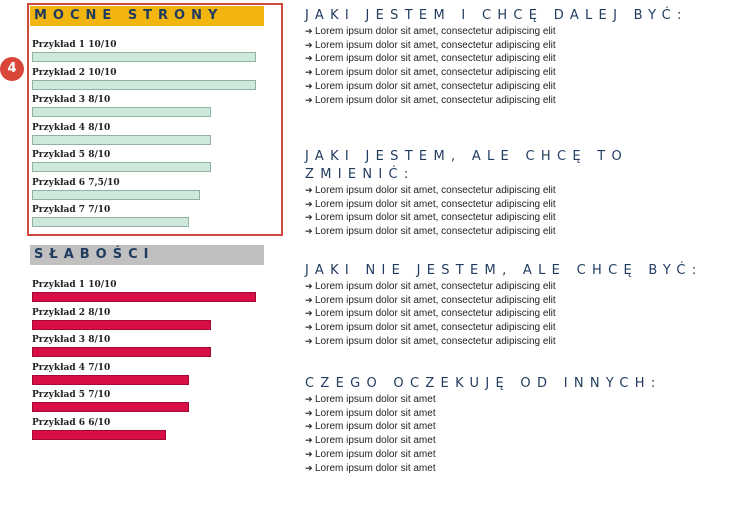 This screenshot has height=516, width=749. What do you see at coordinates (74, 72) in the screenshot?
I see `skill-label: Przykład 2 10/10` at bounding box center [74, 72].